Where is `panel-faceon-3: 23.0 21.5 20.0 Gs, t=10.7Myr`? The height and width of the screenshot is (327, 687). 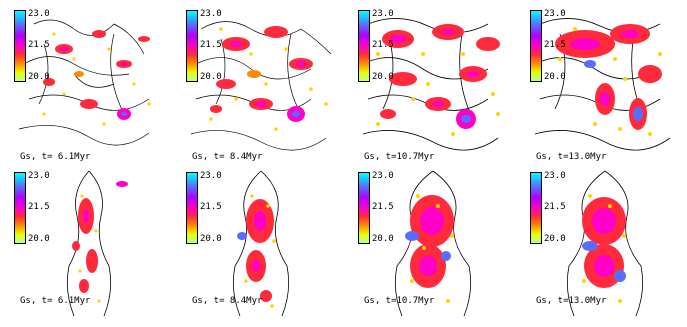
panel-faceon-3: 23.0 21.5 20.0 Gs, t=10.7Myr is located at coordinates (432, 83).